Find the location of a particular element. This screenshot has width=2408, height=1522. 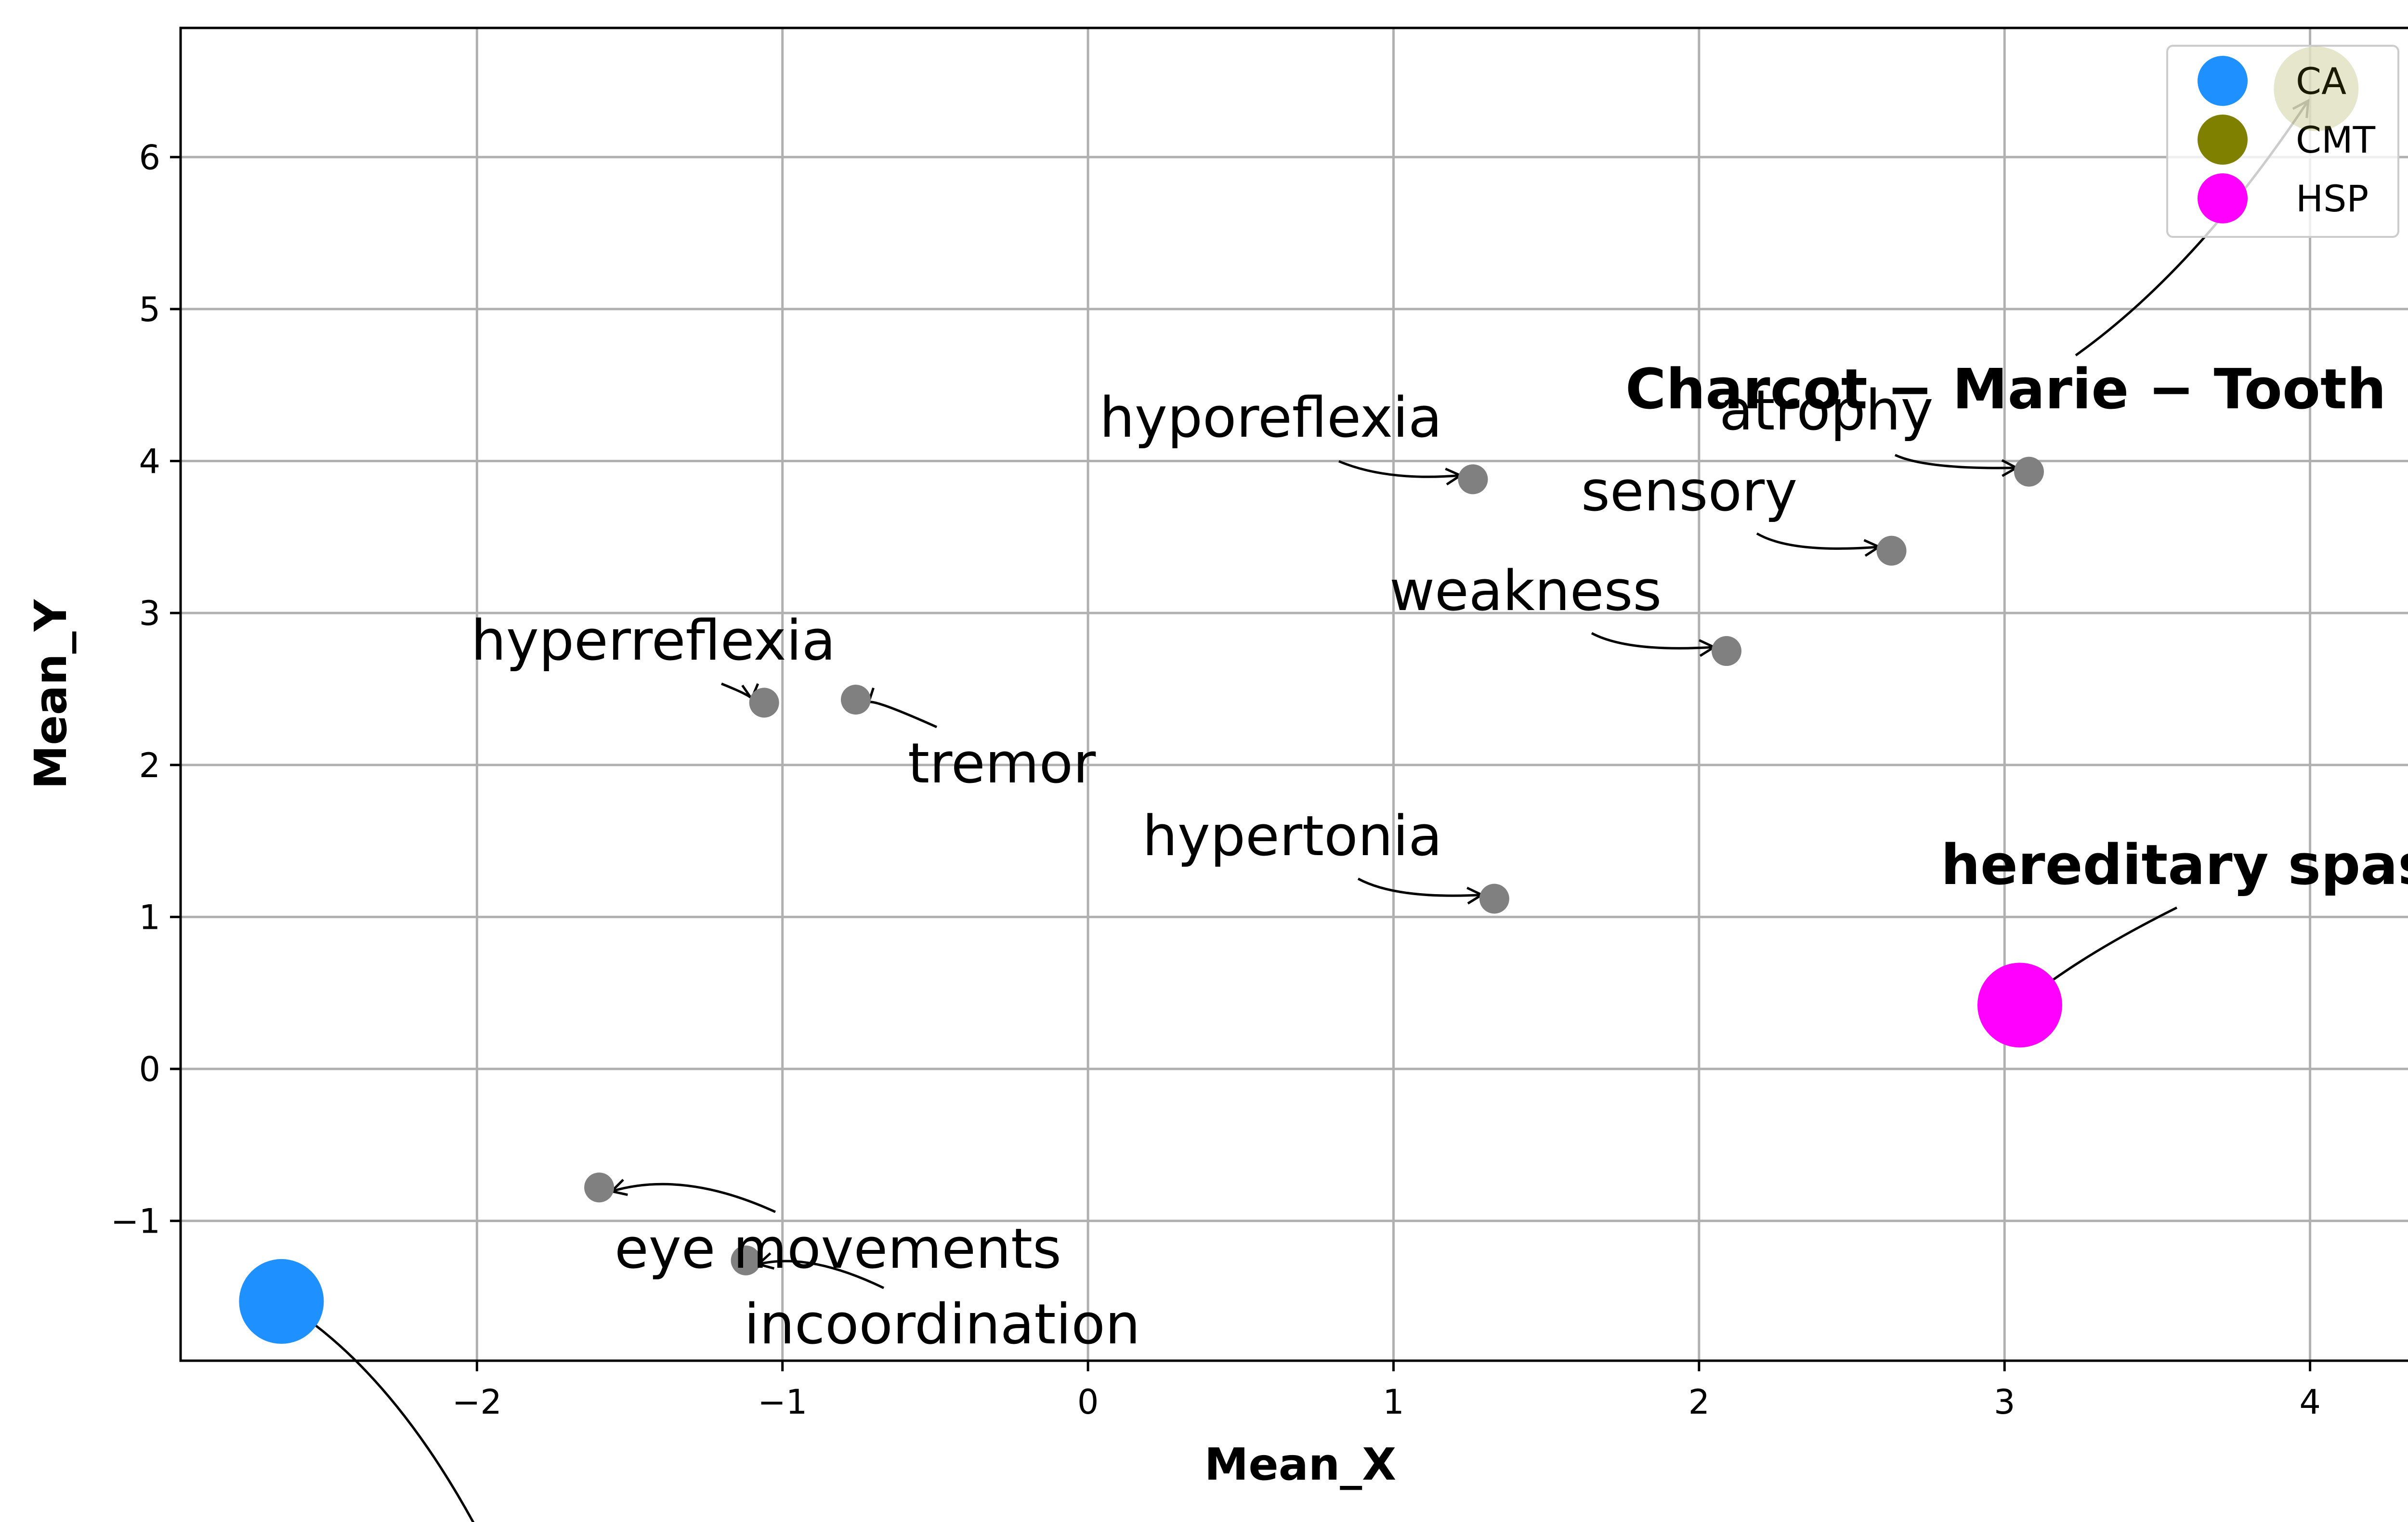

point-eye-movements is located at coordinates (599, 1187).